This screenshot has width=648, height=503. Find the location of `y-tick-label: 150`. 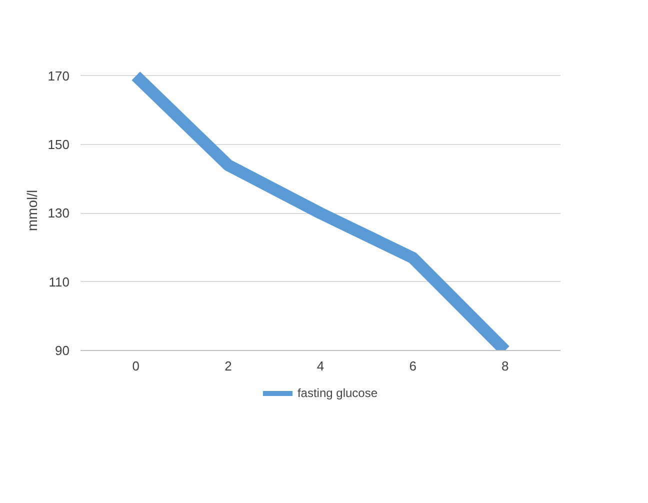

y-tick-label: 150 is located at coordinates (59, 144).